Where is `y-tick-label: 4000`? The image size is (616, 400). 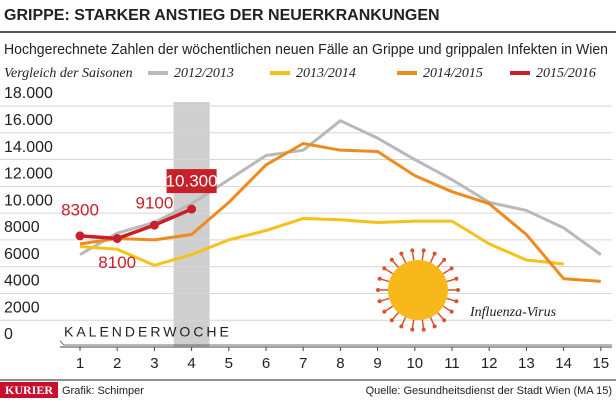
y-tick-label: 4000 is located at coordinates (22, 281).